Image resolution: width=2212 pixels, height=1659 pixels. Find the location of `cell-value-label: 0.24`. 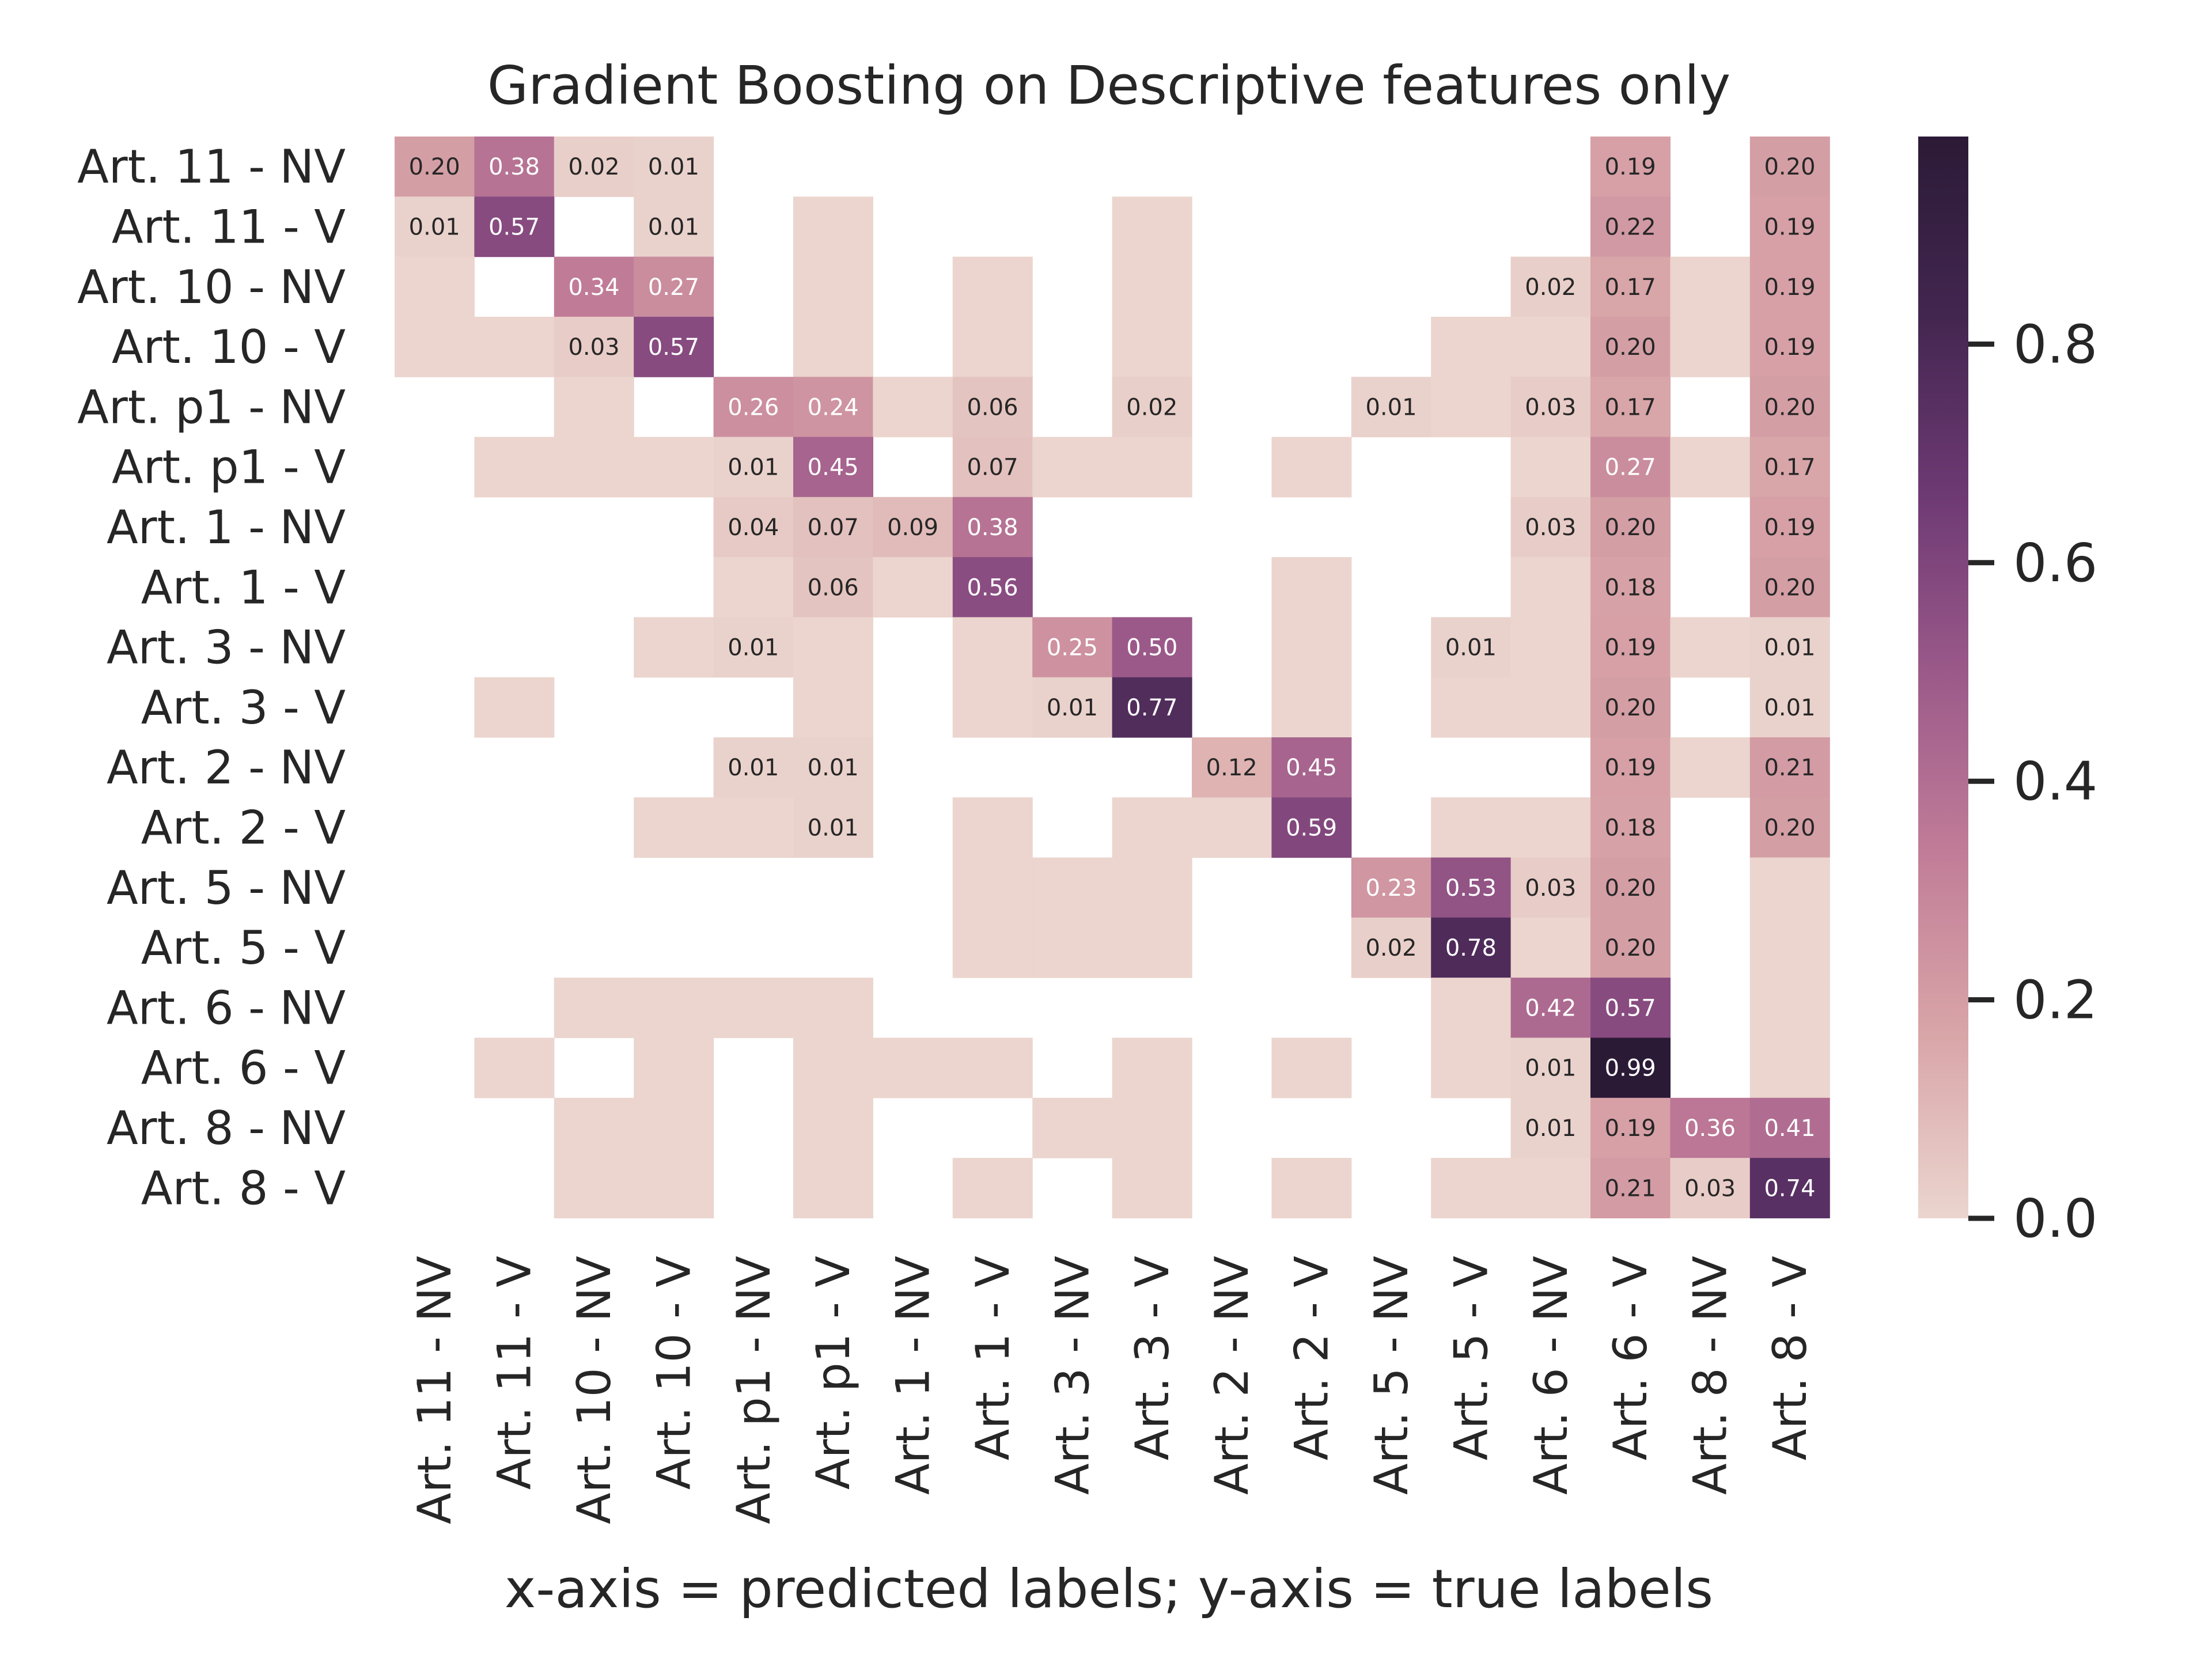

cell-value-label: 0.24 is located at coordinates (833, 407).